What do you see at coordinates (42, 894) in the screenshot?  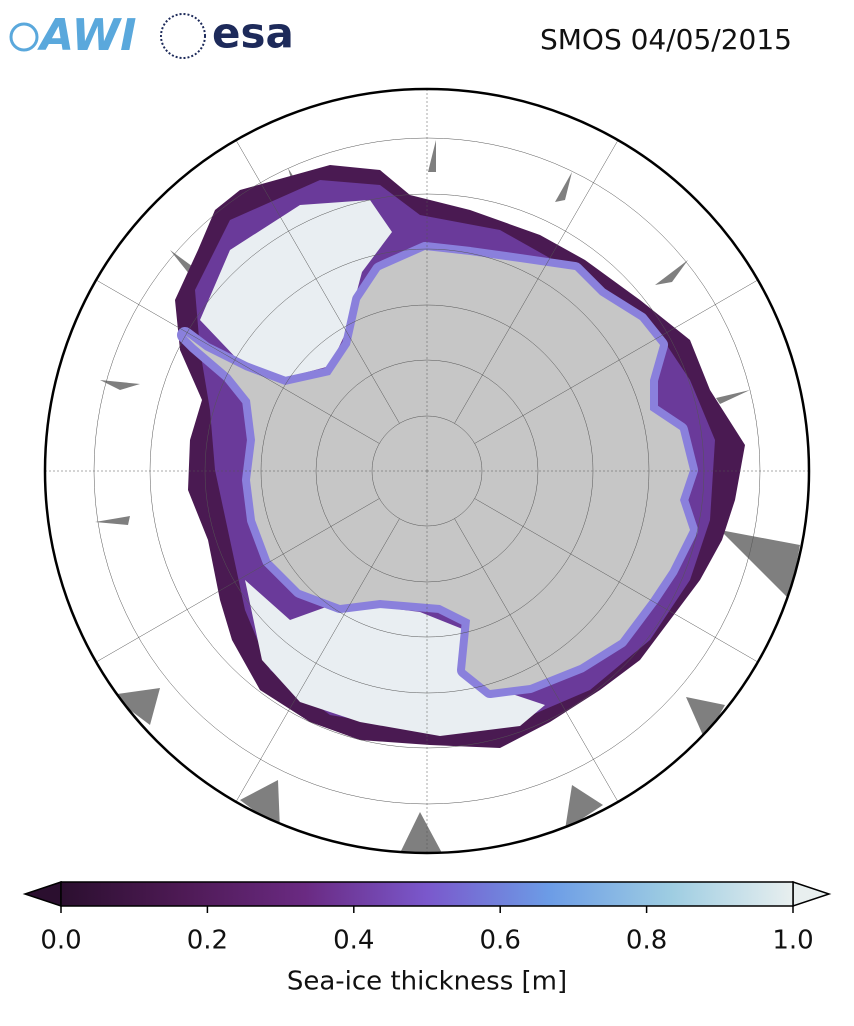 I see `colorbar-extend-low` at bounding box center [42, 894].